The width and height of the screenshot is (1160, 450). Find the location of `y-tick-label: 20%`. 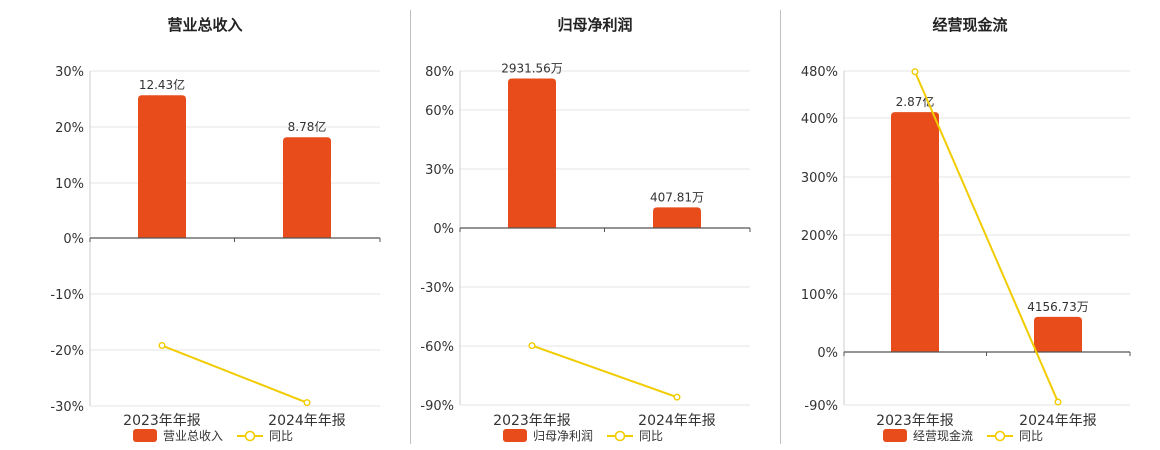

y-tick-label: 20% is located at coordinates (69, 128).